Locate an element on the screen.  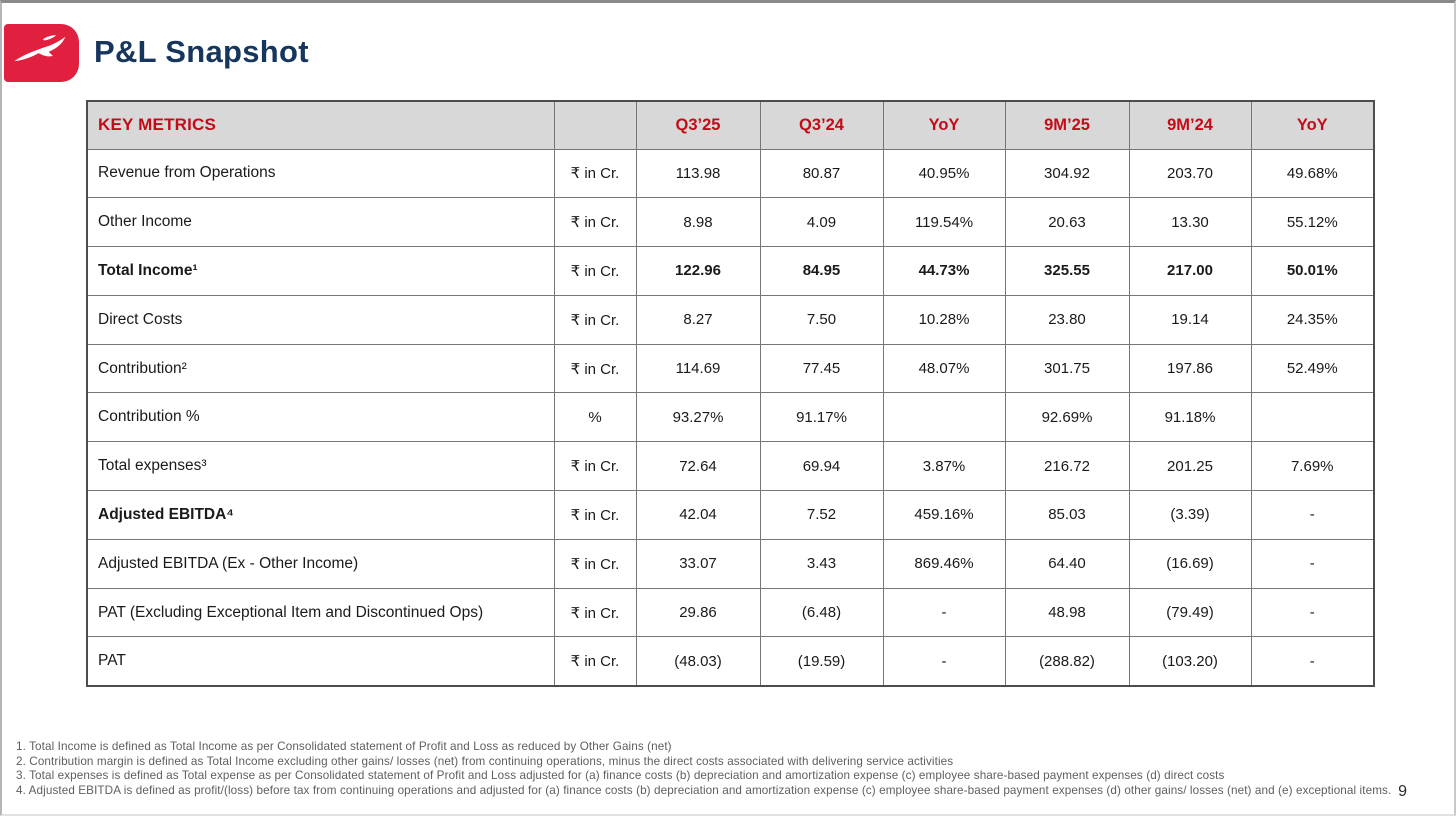
value-cell: (16.69) is located at coordinates (1190, 563).